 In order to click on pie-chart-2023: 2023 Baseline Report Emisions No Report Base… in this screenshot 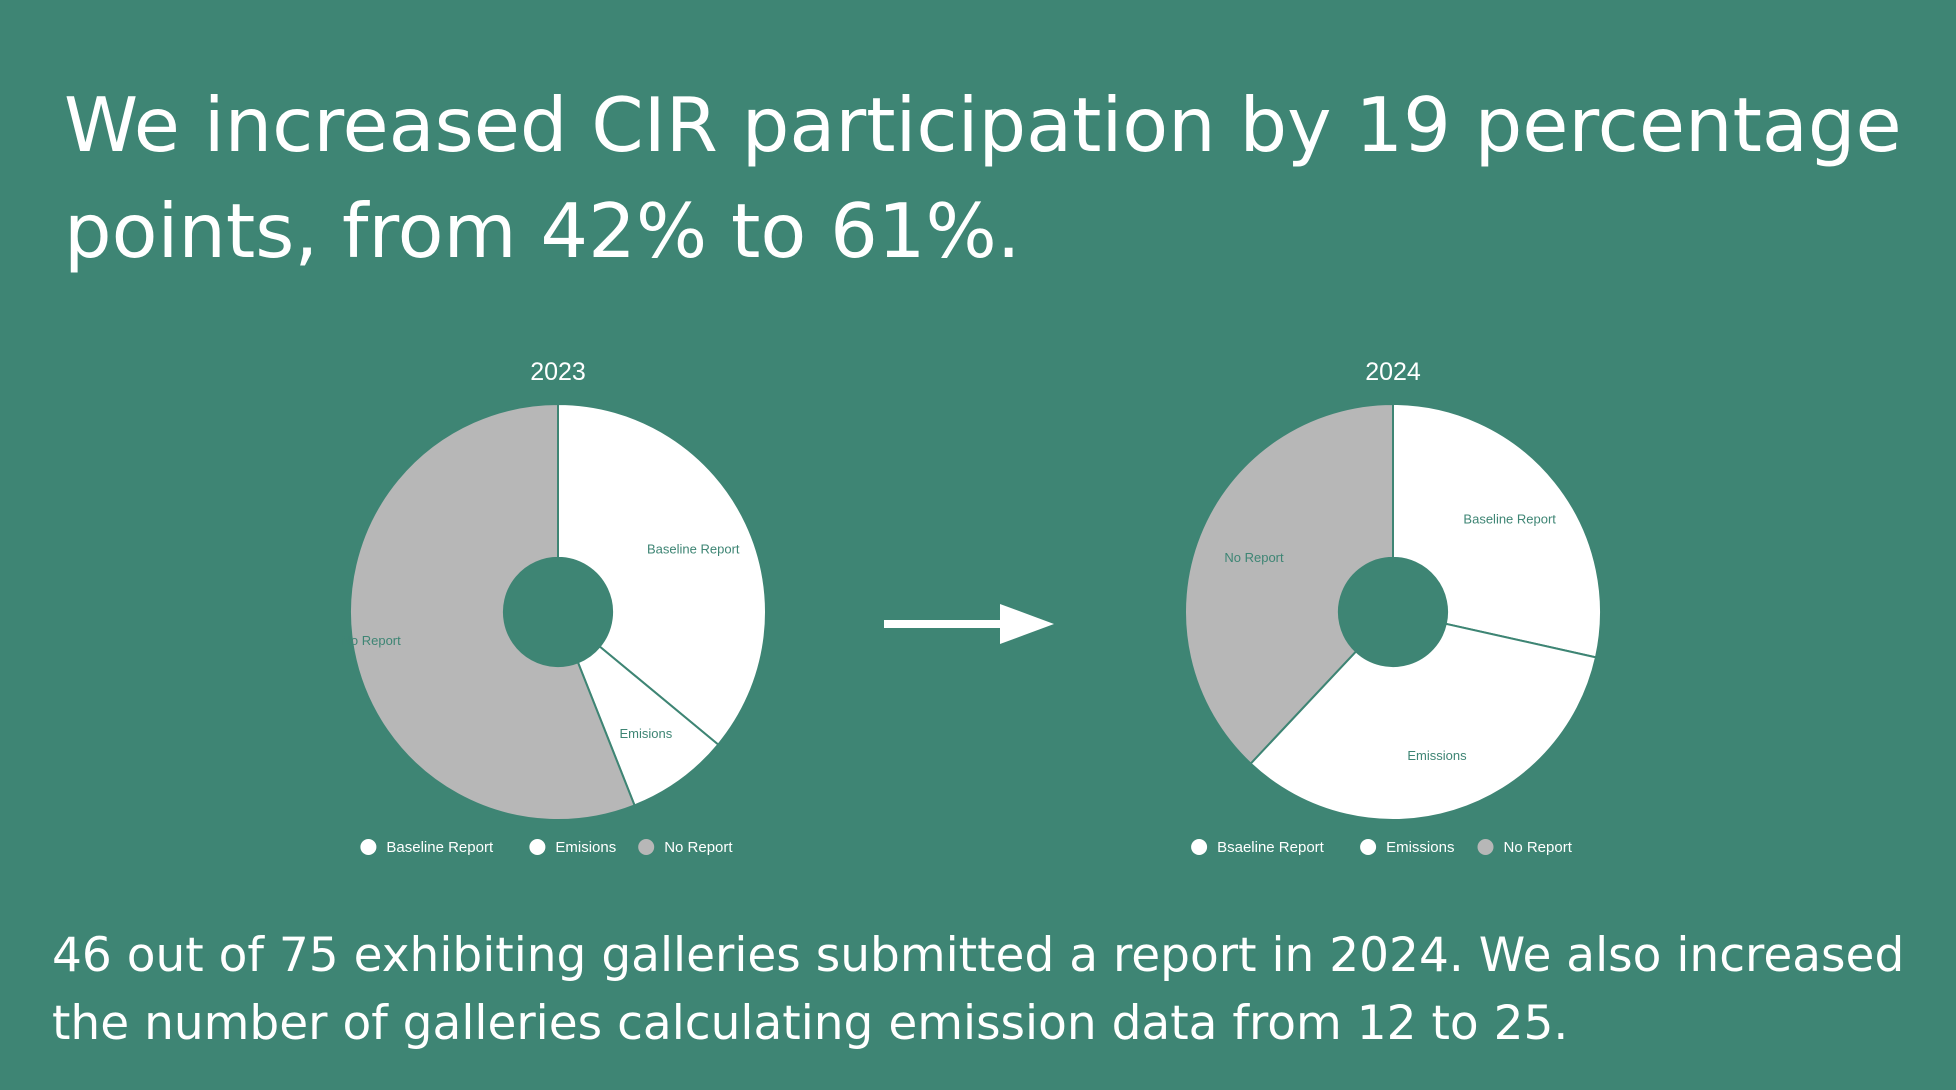, I will do `click(560, 610)`.